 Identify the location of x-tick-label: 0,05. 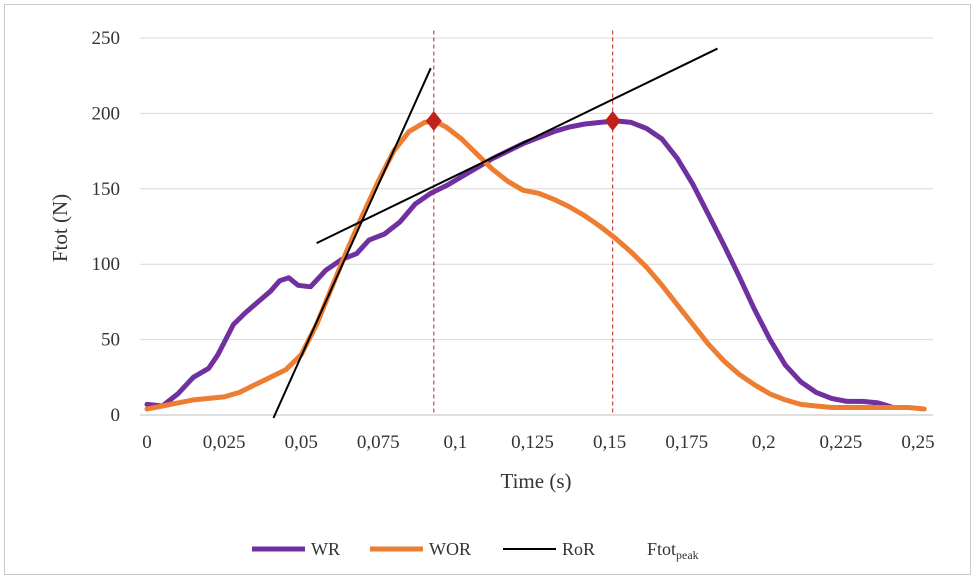
(301, 442).